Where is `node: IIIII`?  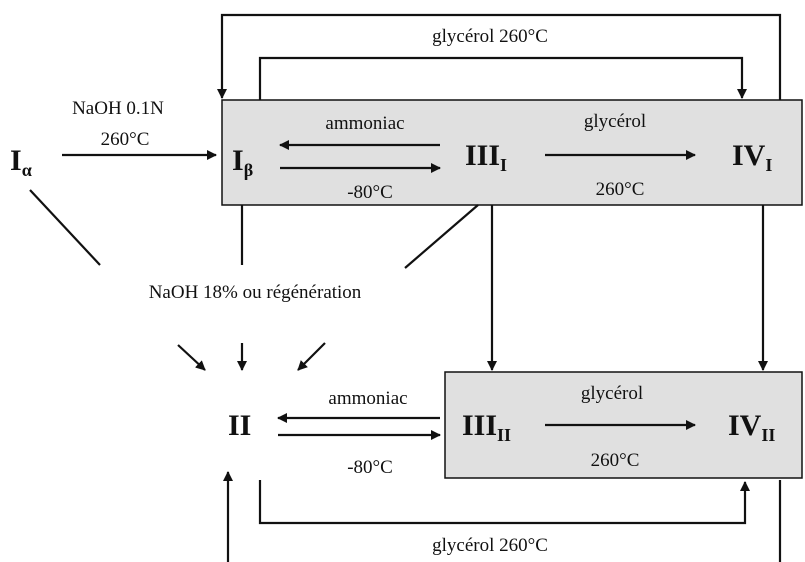 node: IIIII is located at coordinates (486, 427).